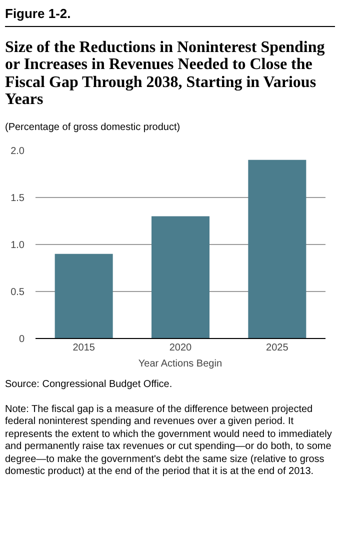 The height and width of the screenshot is (540, 345). Describe the element at coordinates (180, 348) in the screenshot. I see `x-tick-label: 2020` at that location.